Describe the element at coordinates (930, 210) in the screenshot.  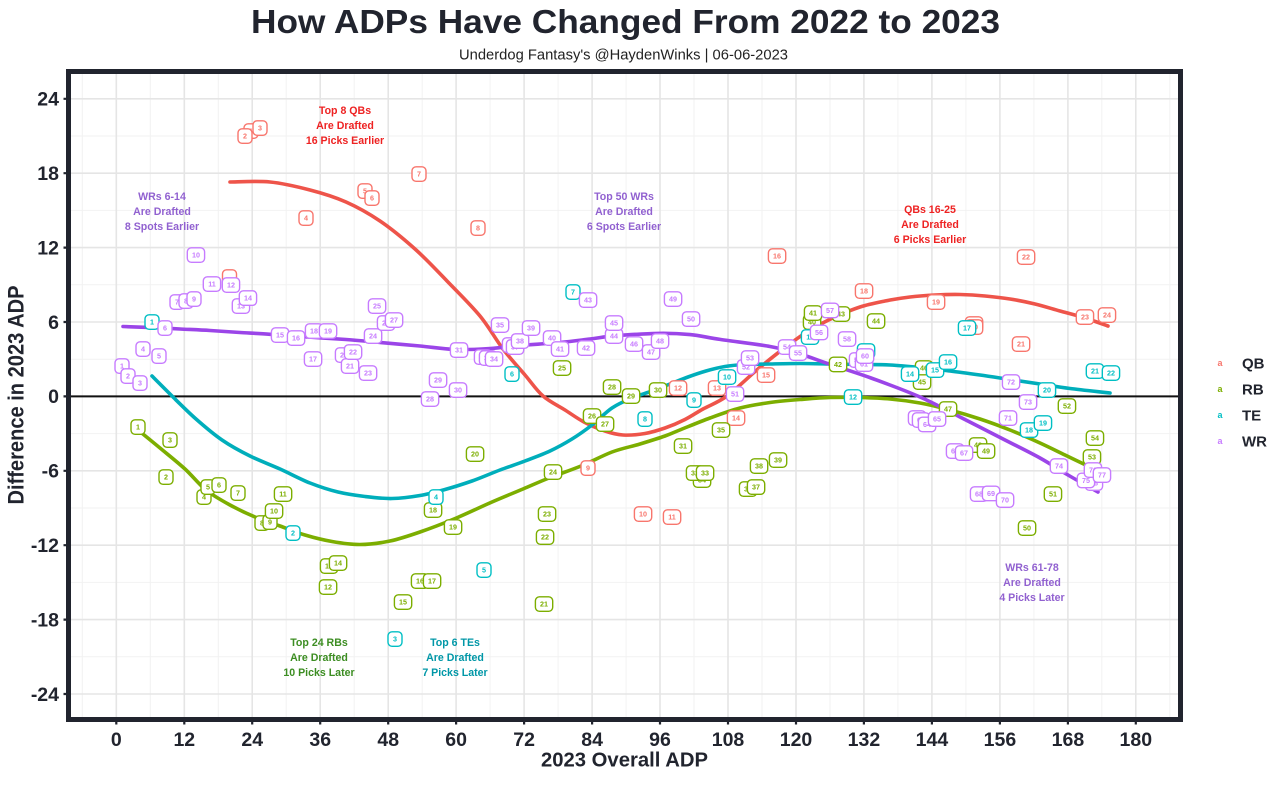
I see `svg-text: QBs 16-25` at that location.